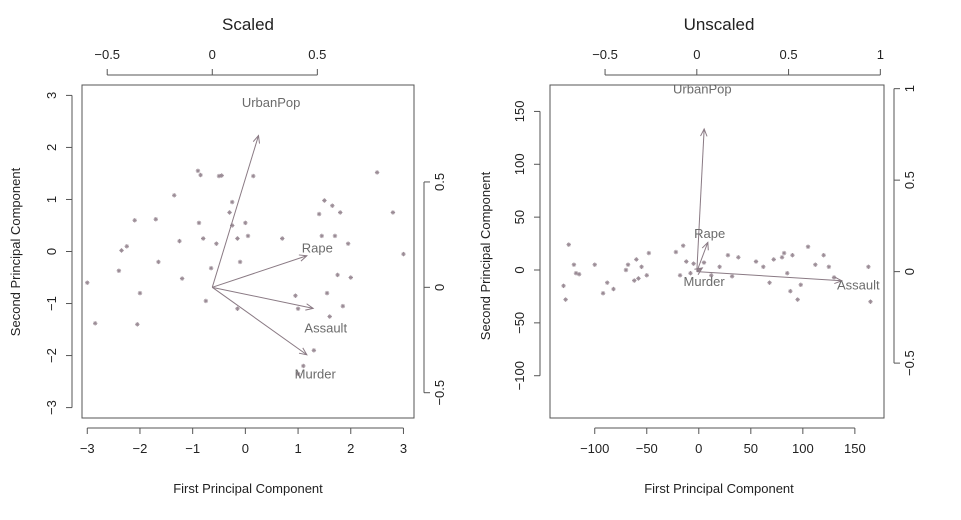  Describe the element at coordinates (51, 303) in the screenshot. I see `scaled-ytick-label-2: −1` at that location.